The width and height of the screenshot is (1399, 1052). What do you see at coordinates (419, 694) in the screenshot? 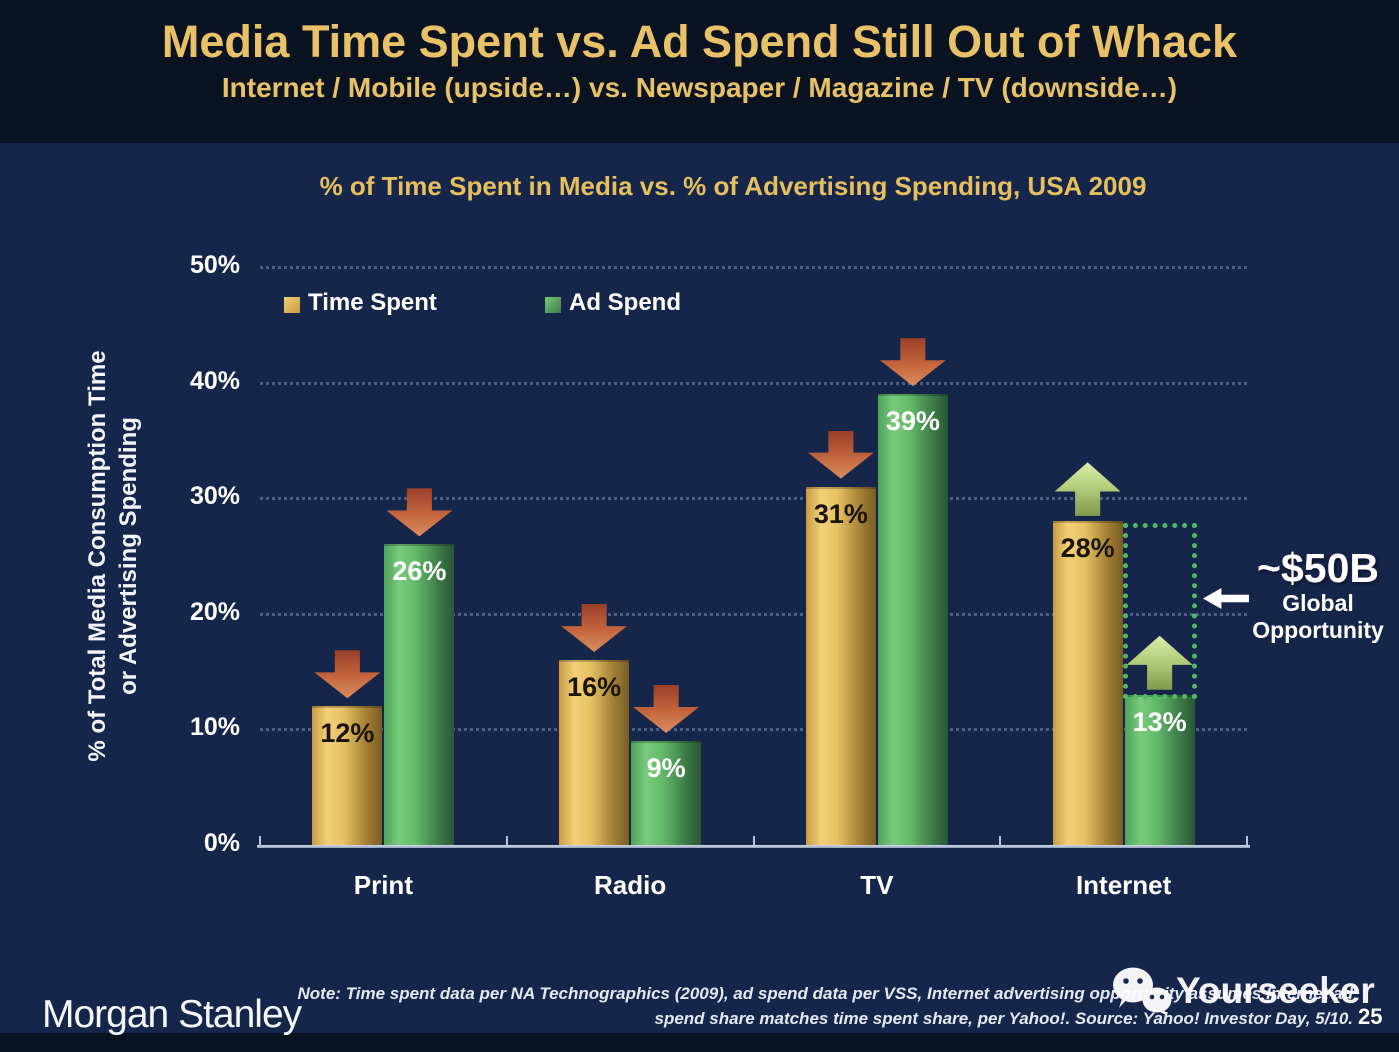
I see `bar-print-ad-spend: 26%` at bounding box center [419, 694].